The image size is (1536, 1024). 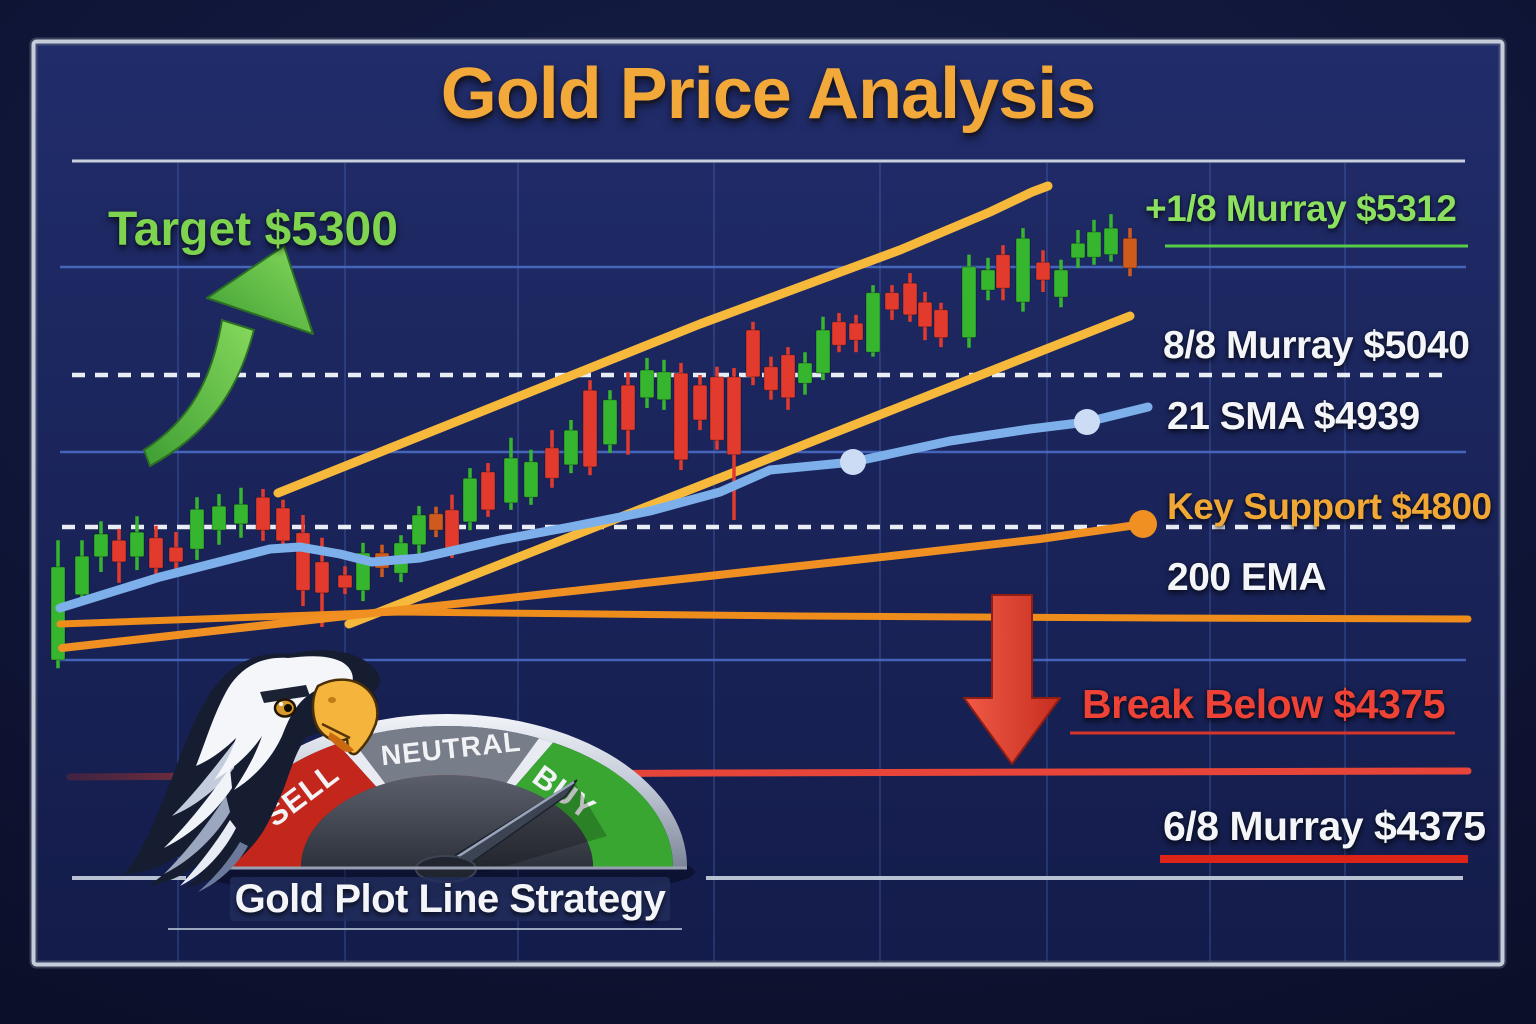 What do you see at coordinates (332, 700) in the screenshot?
I see `beak-nostril` at bounding box center [332, 700].